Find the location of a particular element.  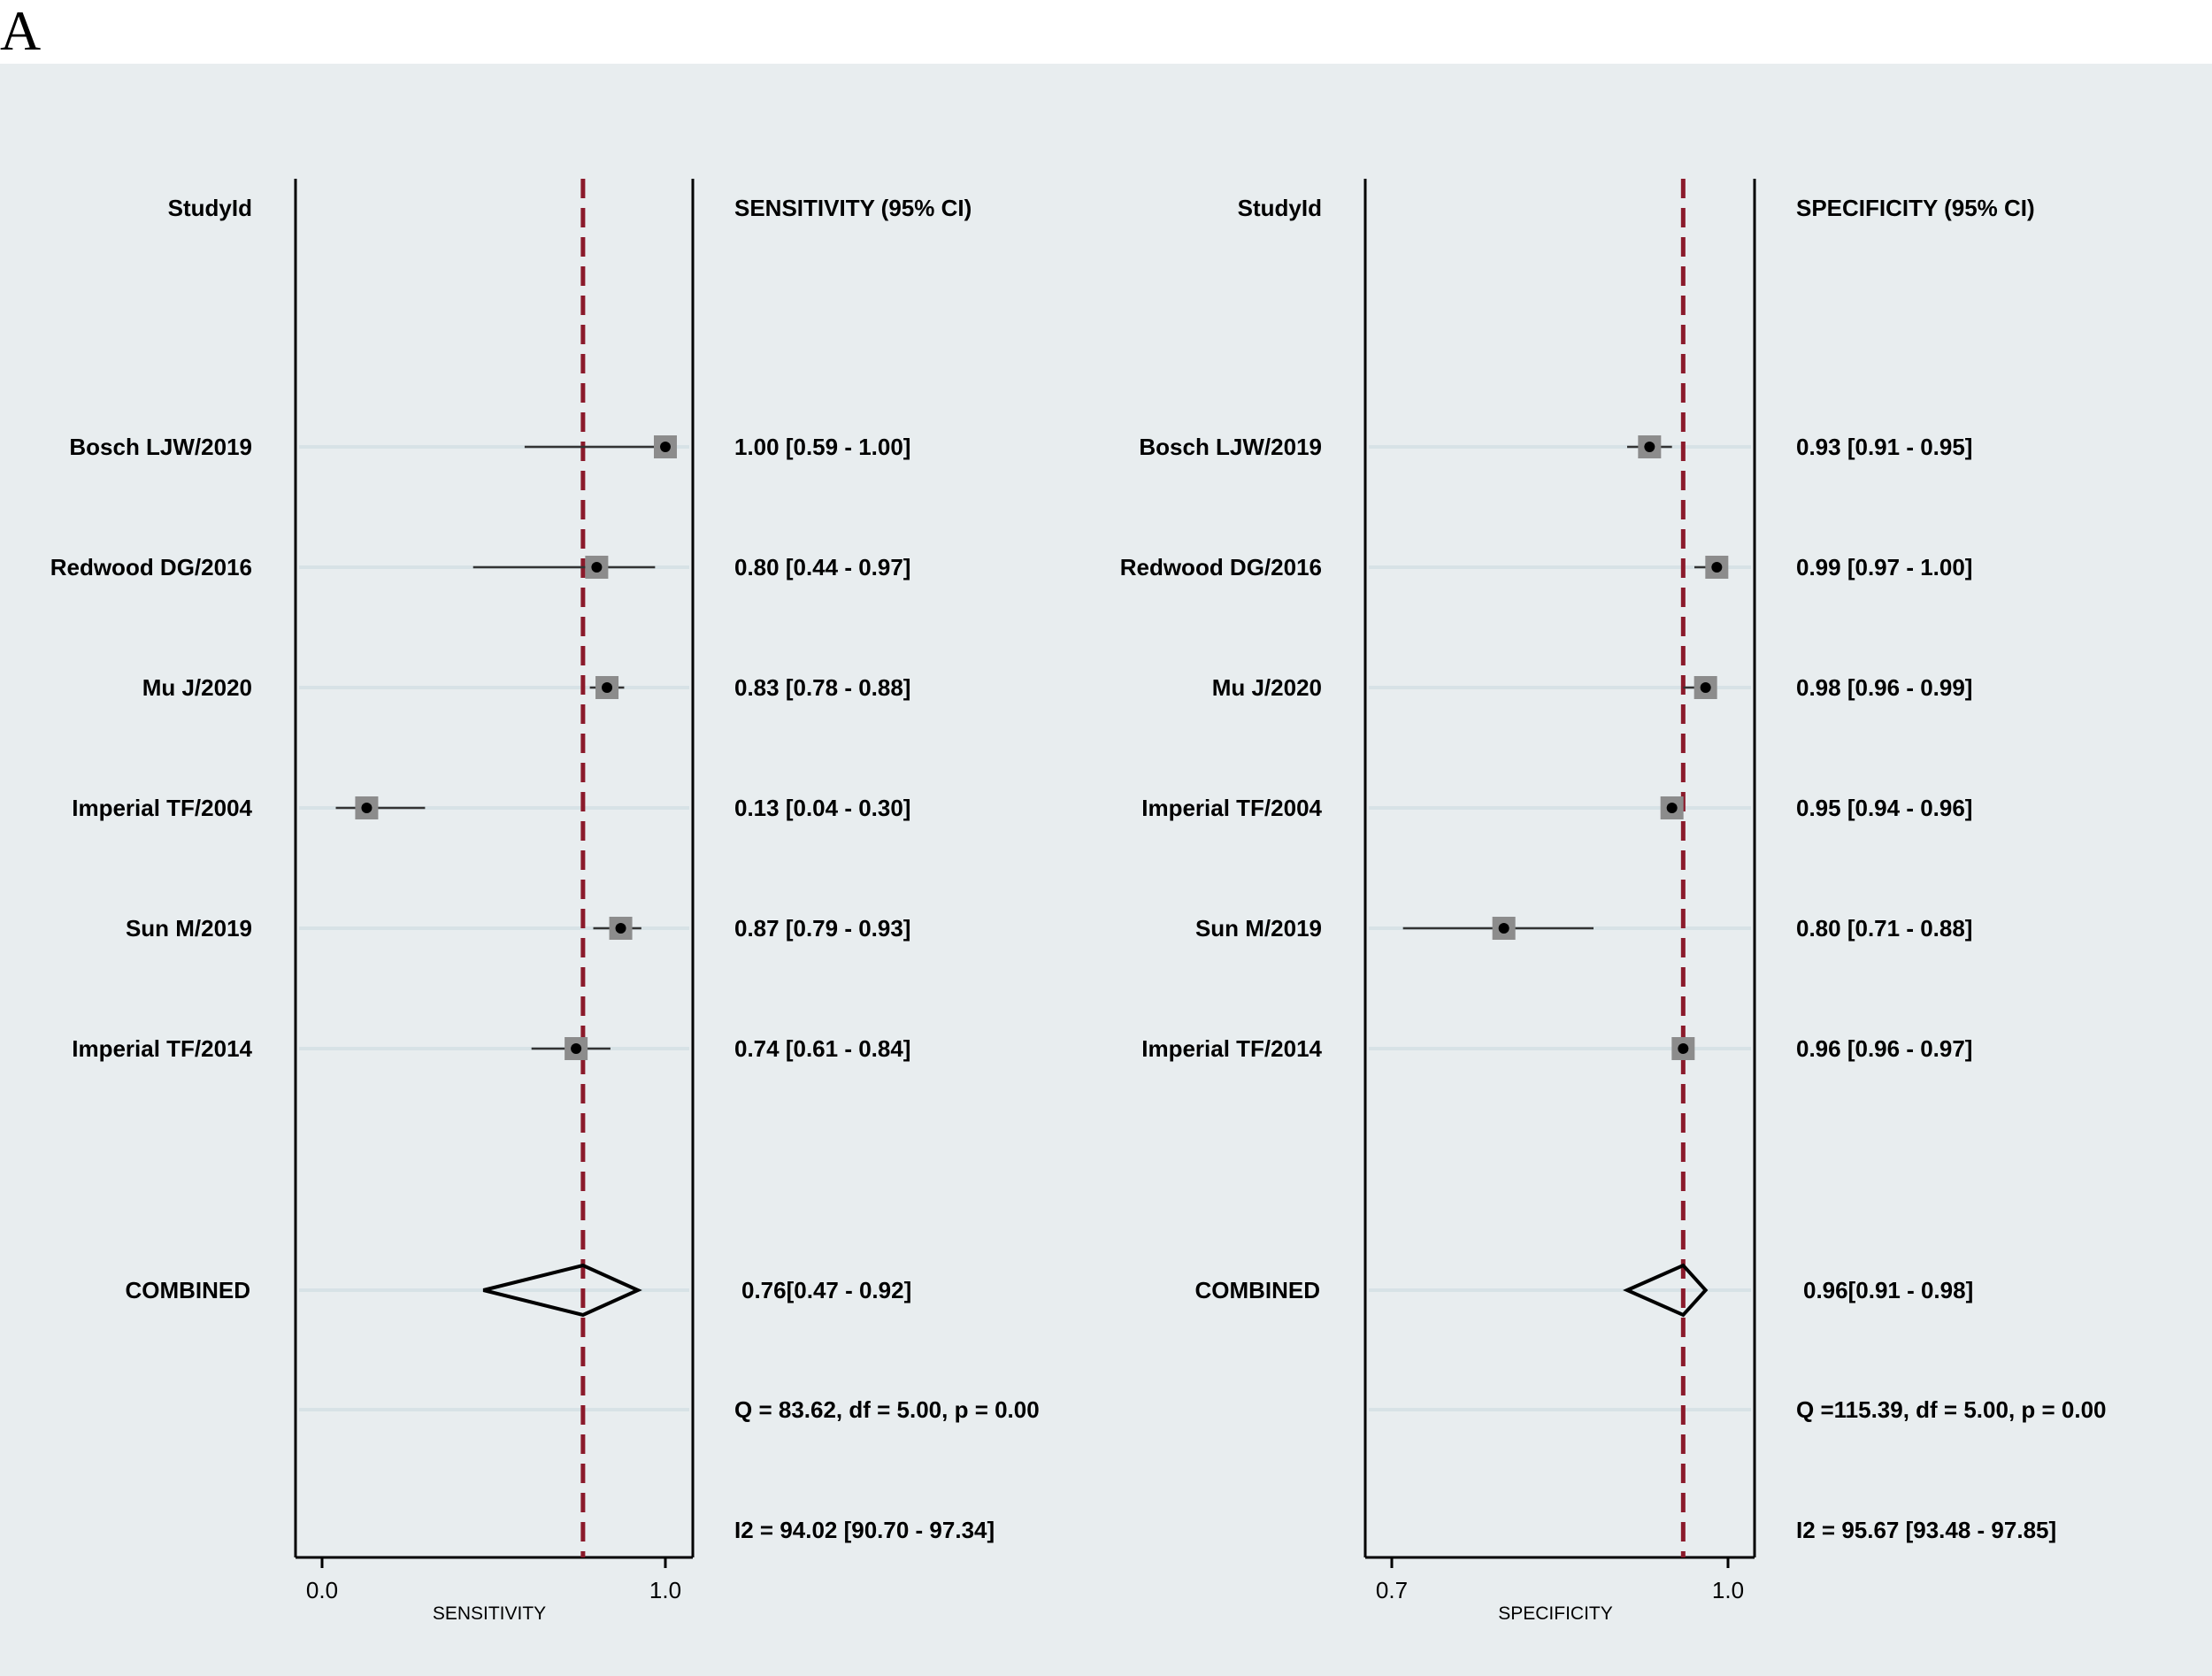

spec-combined-diamond is located at coordinates (1666, 1290).